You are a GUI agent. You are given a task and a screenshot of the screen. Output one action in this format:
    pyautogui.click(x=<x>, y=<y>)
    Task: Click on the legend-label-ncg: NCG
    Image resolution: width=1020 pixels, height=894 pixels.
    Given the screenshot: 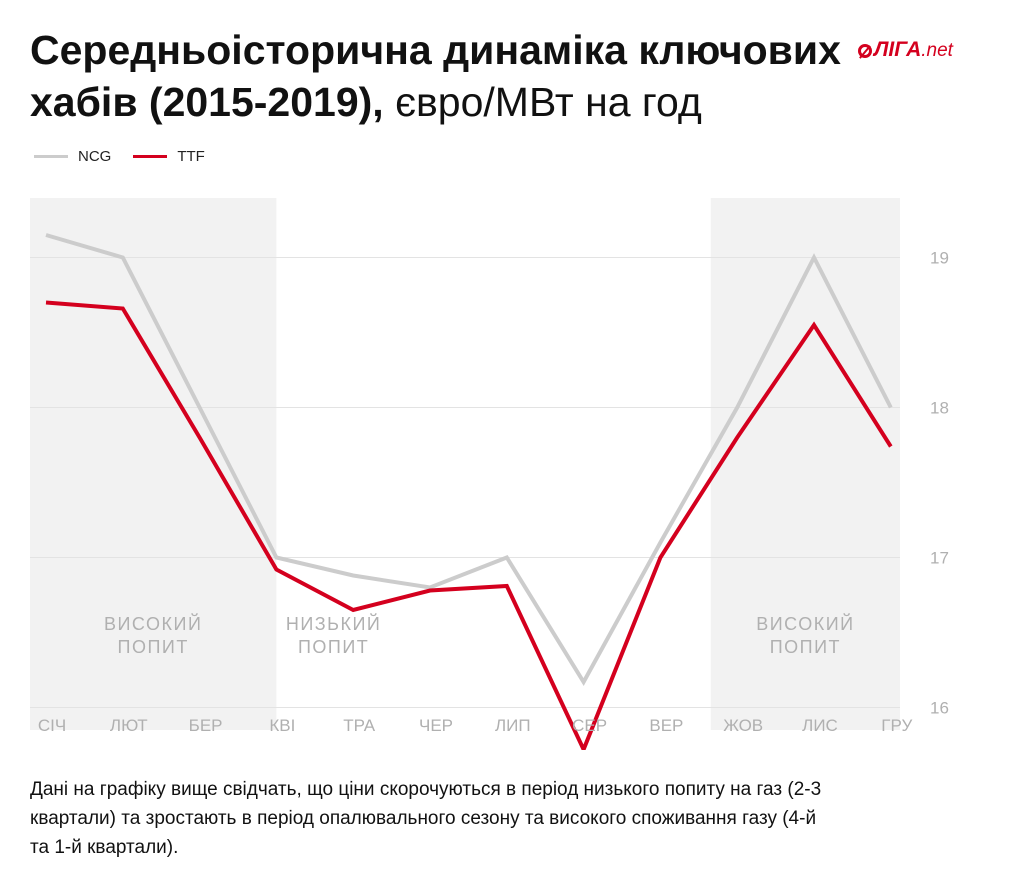 What is the action you would take?
    pyautogui.click(x=95, y=156)
    